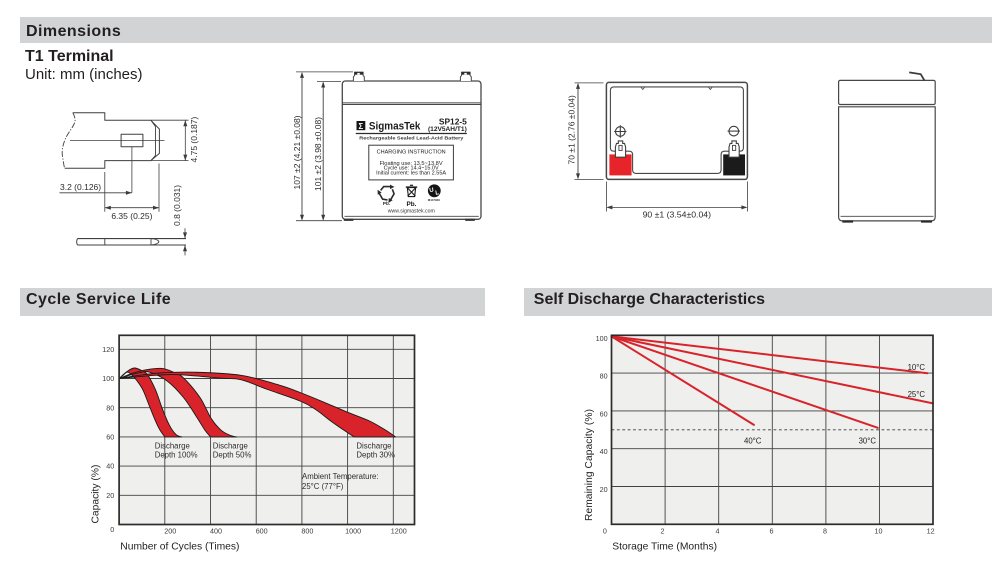 The height and width of the screenshot is (581, 1000). I want to click on svg-text:Rechargeable Sealed Lead-Acid: Rechargeable Sealed Lead-Acid Battery, so click(411, 138).